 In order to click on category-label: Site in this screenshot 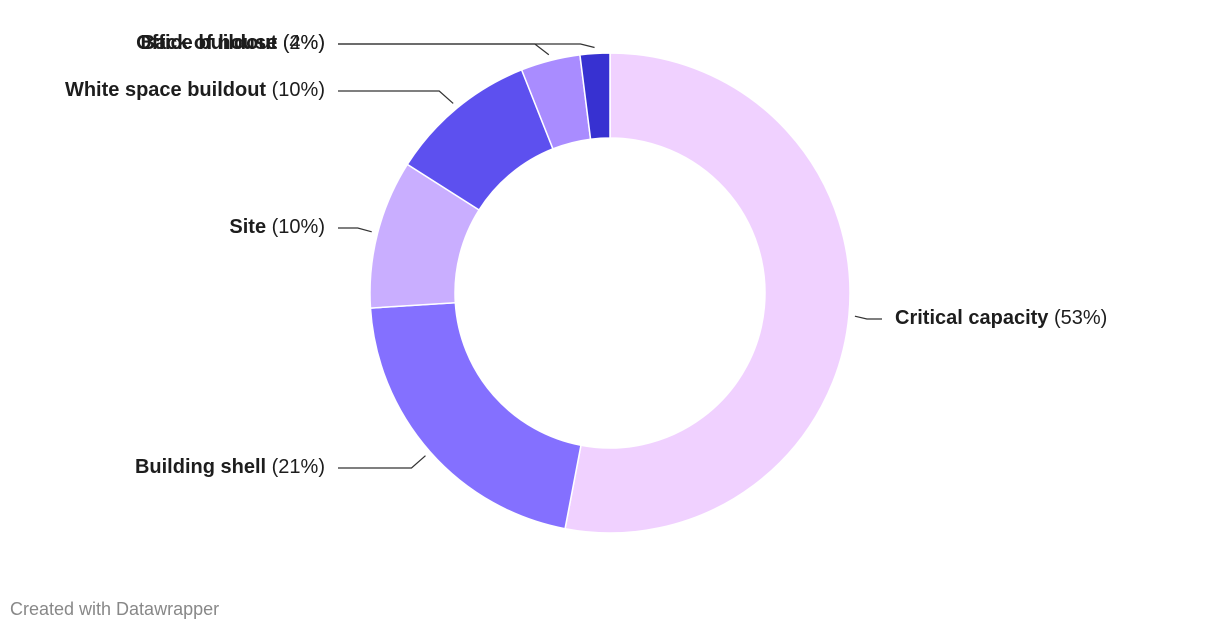, I will do `click(247, 227)`.